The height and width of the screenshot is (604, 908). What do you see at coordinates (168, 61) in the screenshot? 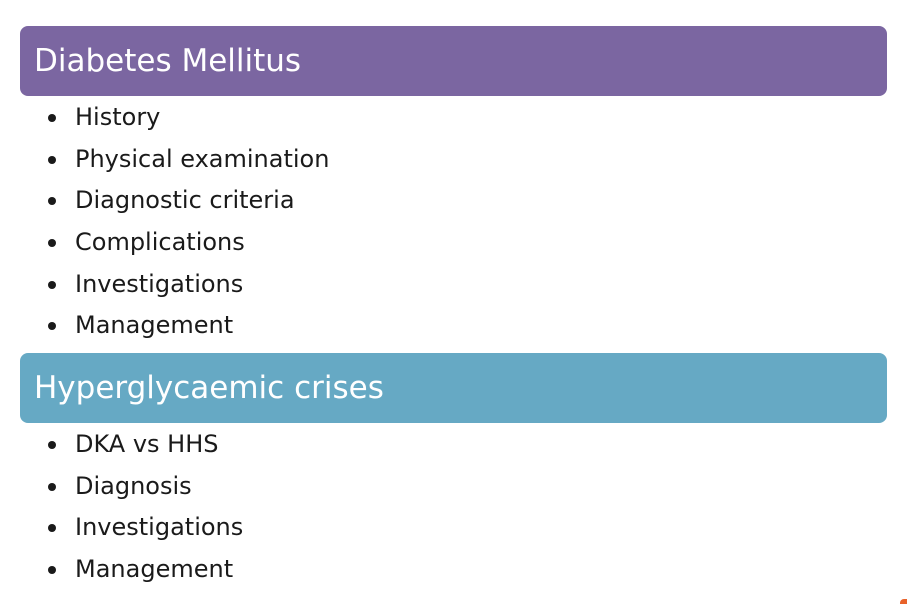
I see `section-title: Diabetes Mellitus` at bounding box center [168, 61].